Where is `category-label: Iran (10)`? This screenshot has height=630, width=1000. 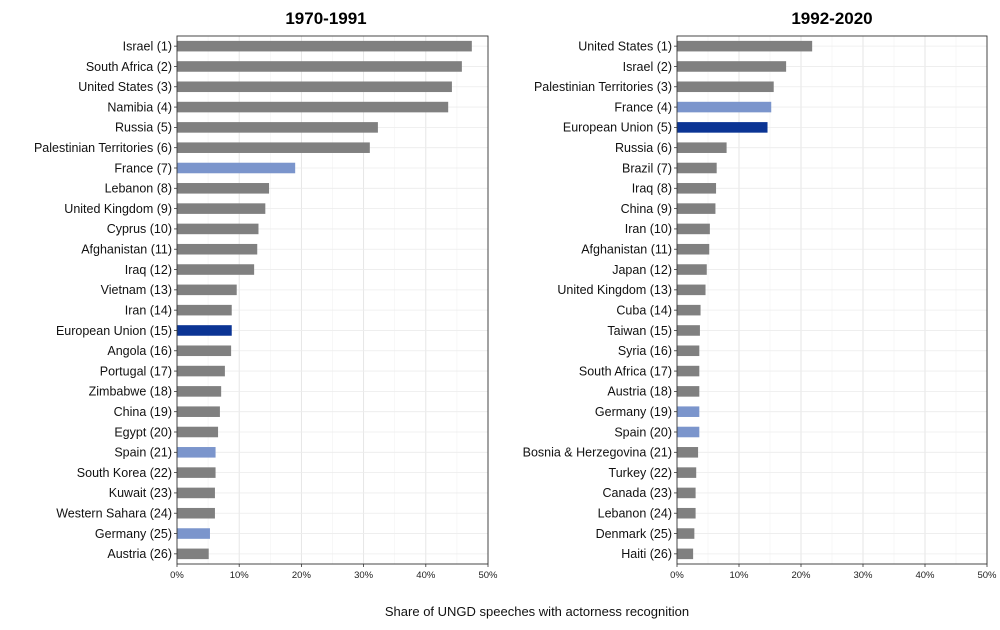
category-label: Iran (10) is located at coordinates (648, 229).